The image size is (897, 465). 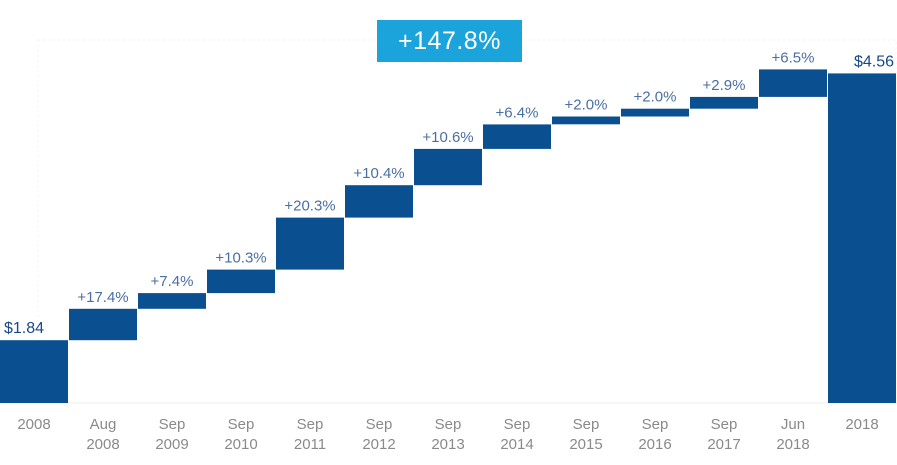 I want to click on x-tick-label: Sep 2013, so click(x=447, y=434).